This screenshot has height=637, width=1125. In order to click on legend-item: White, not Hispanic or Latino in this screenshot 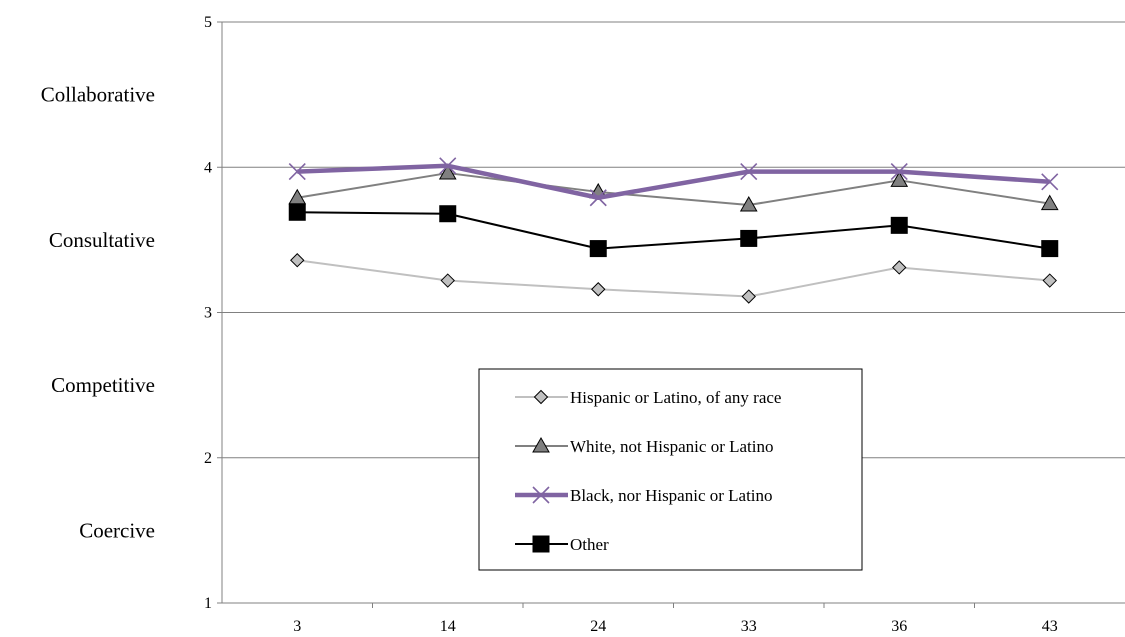, I will do `click(644, 446)`.